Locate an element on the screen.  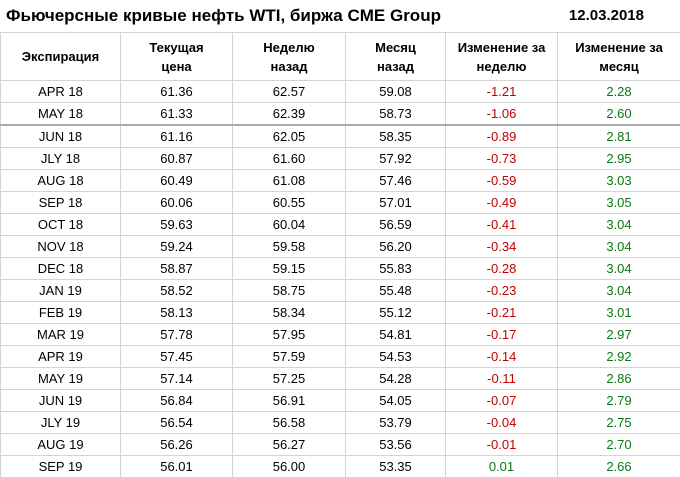
table-cell: -0.89 is located at coordinates (502, 136).